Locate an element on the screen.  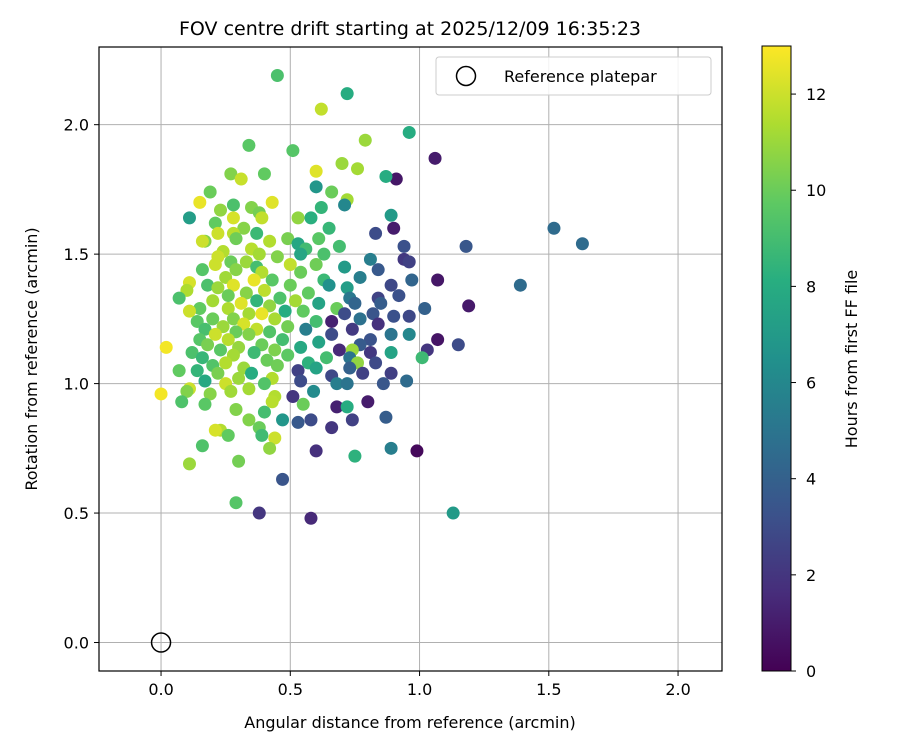
x-tick-label: 0.5 is located at coordinates (290, 689).